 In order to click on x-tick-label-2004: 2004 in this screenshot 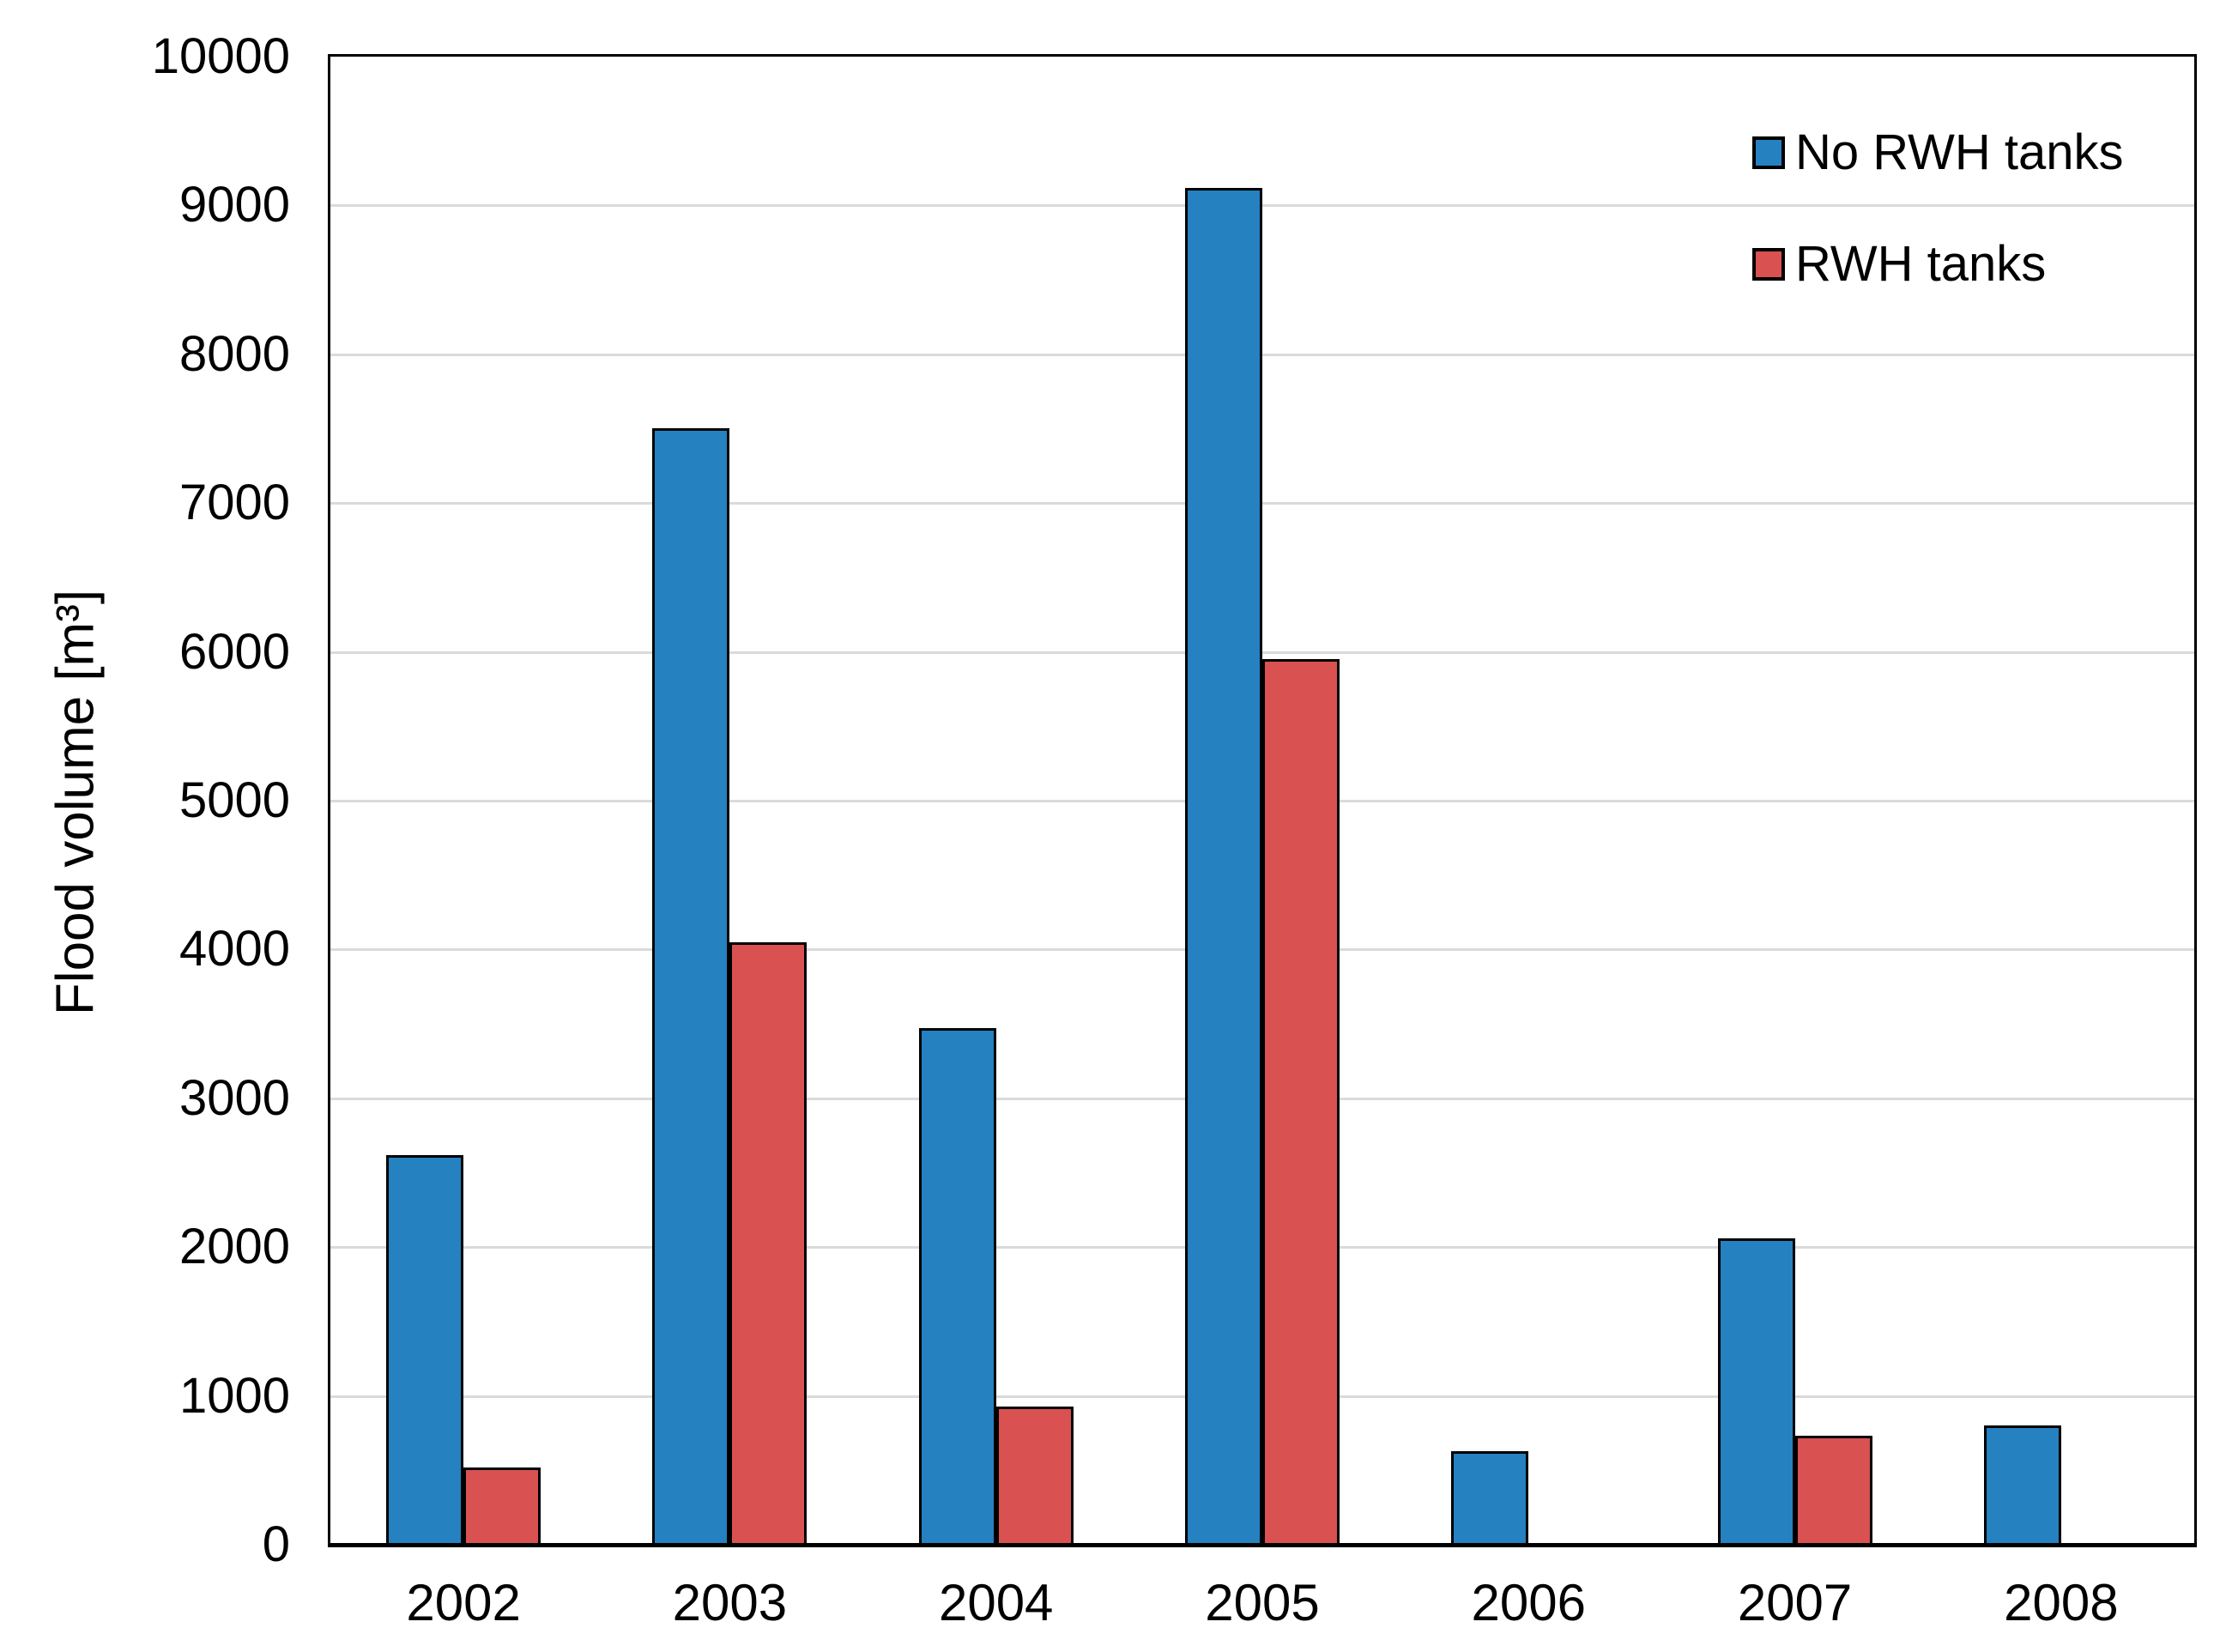, I will do `click(996, 1602)`.